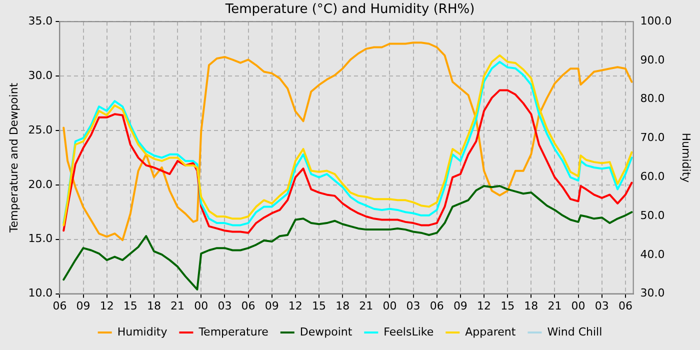  Describe the element at coordinates (142, 331) in the screenshot. I see `legend-label: Humidity` at that location.